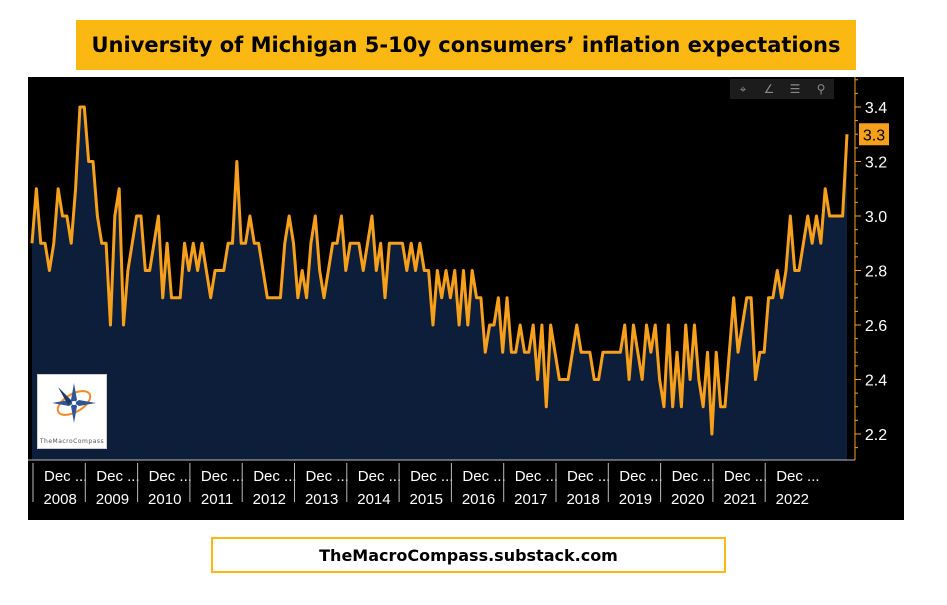 Image resolution: width=947 pixels, height=605 pixels. What do you see at coordinates (687, 499) in the screenshot?
I see `x-year-label: 2020` at bounding box center [687, 499].